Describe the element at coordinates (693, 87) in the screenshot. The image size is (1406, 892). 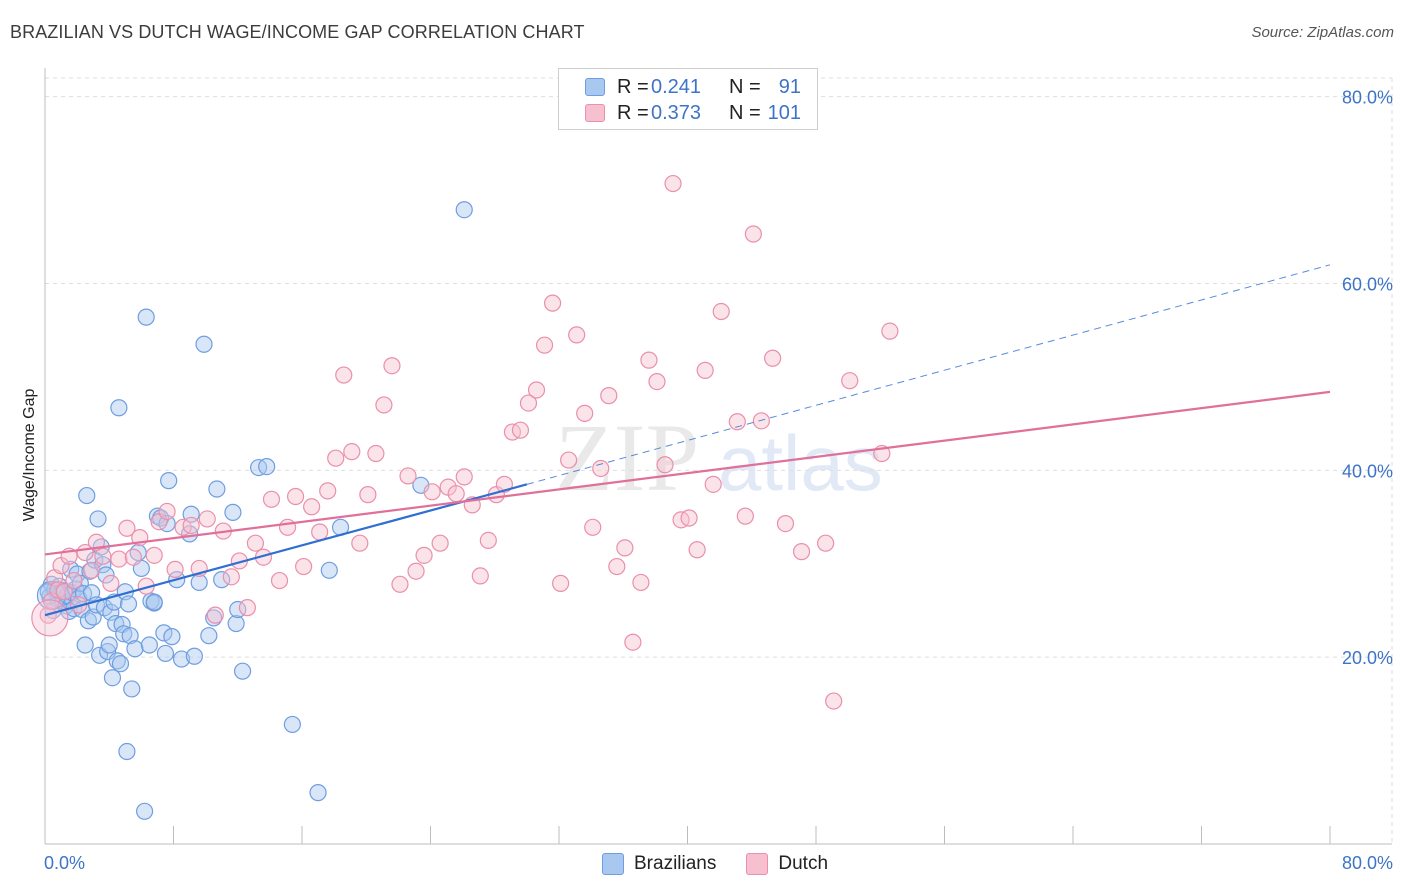
I see `legend-row-brazilians: R = 0.241 N = 91` at that location.